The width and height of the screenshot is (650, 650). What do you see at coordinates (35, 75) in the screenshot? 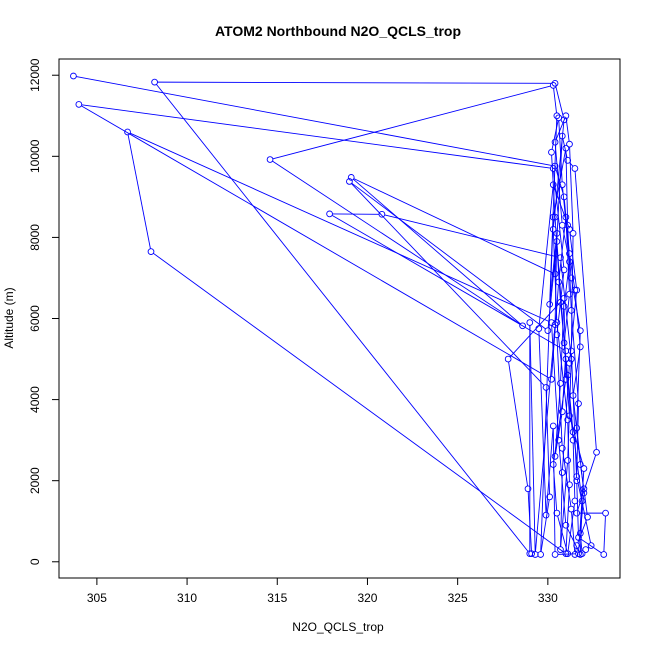
I see `y-tick-label: 12000` at bounding box center [35, 75].